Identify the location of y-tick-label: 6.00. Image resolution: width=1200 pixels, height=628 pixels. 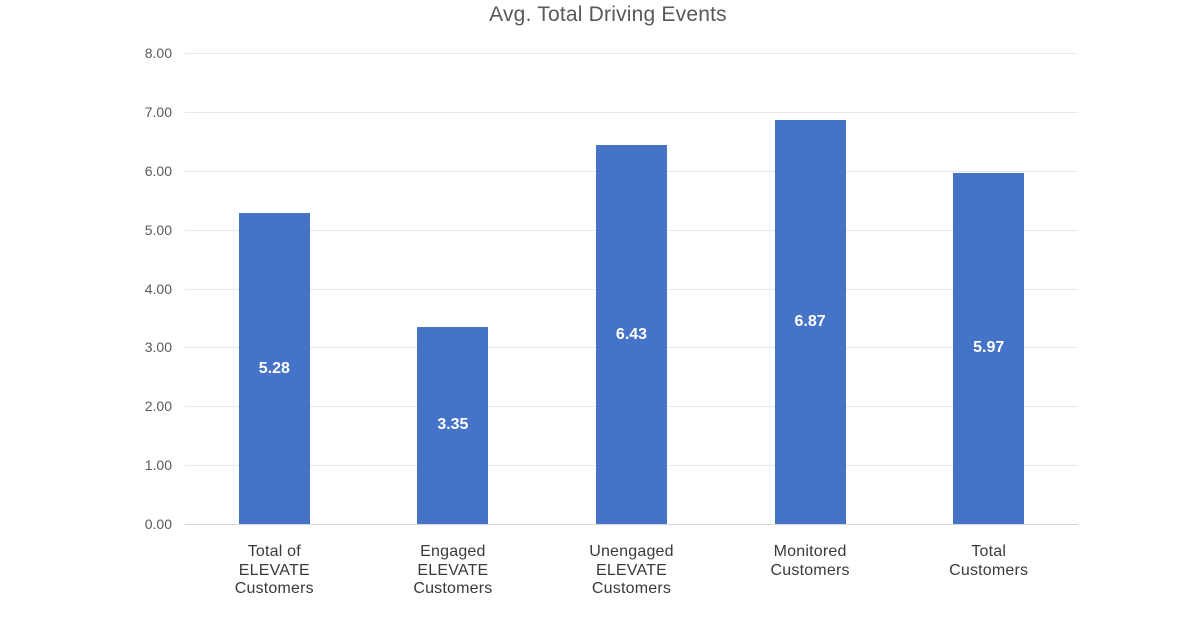
(158, 170).